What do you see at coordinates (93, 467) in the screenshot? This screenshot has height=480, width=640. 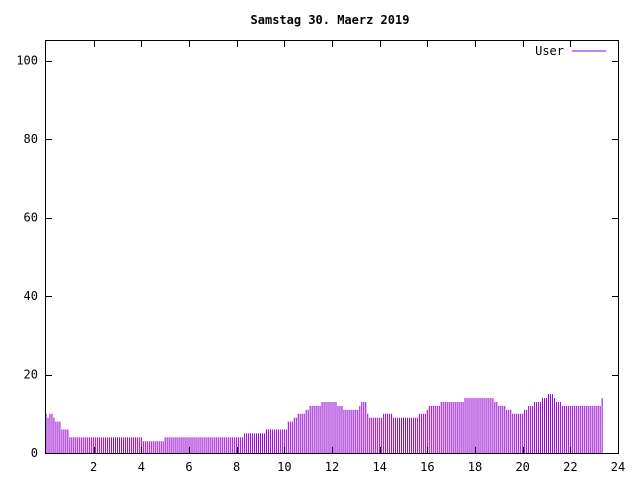 I see `x-tick-label: 2` at bounding box center [93, 467].